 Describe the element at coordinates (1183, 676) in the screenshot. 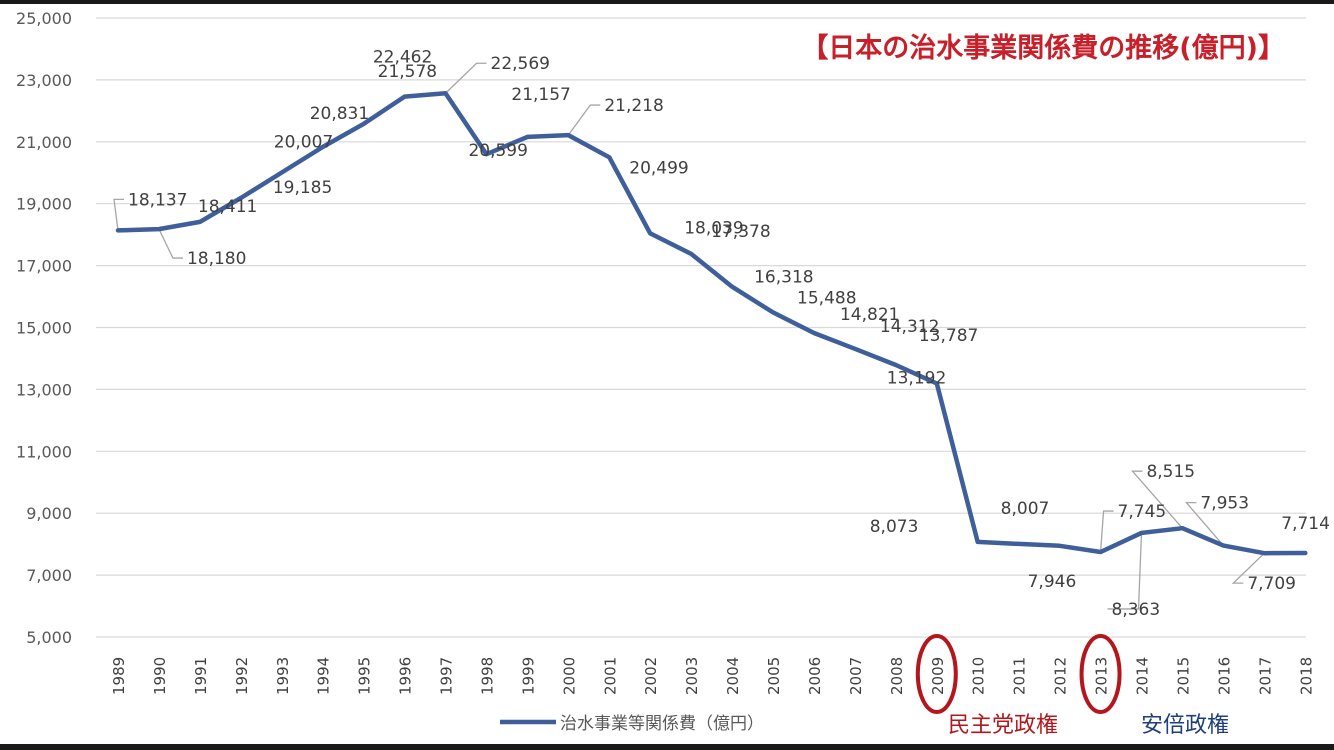

I see `x-tick-label: 2015` at that location.